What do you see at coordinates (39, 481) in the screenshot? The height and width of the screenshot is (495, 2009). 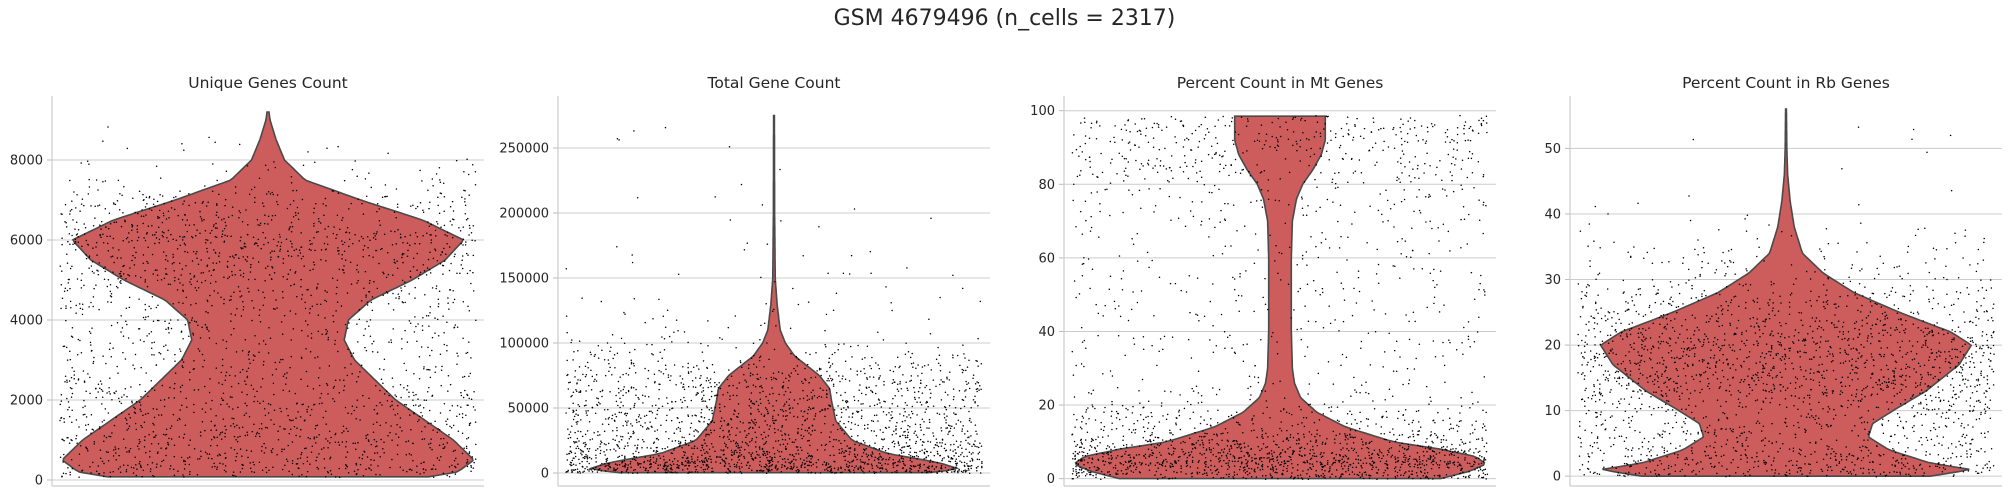 I see `y-tick-label: 0` at bounding box center [39, 481].